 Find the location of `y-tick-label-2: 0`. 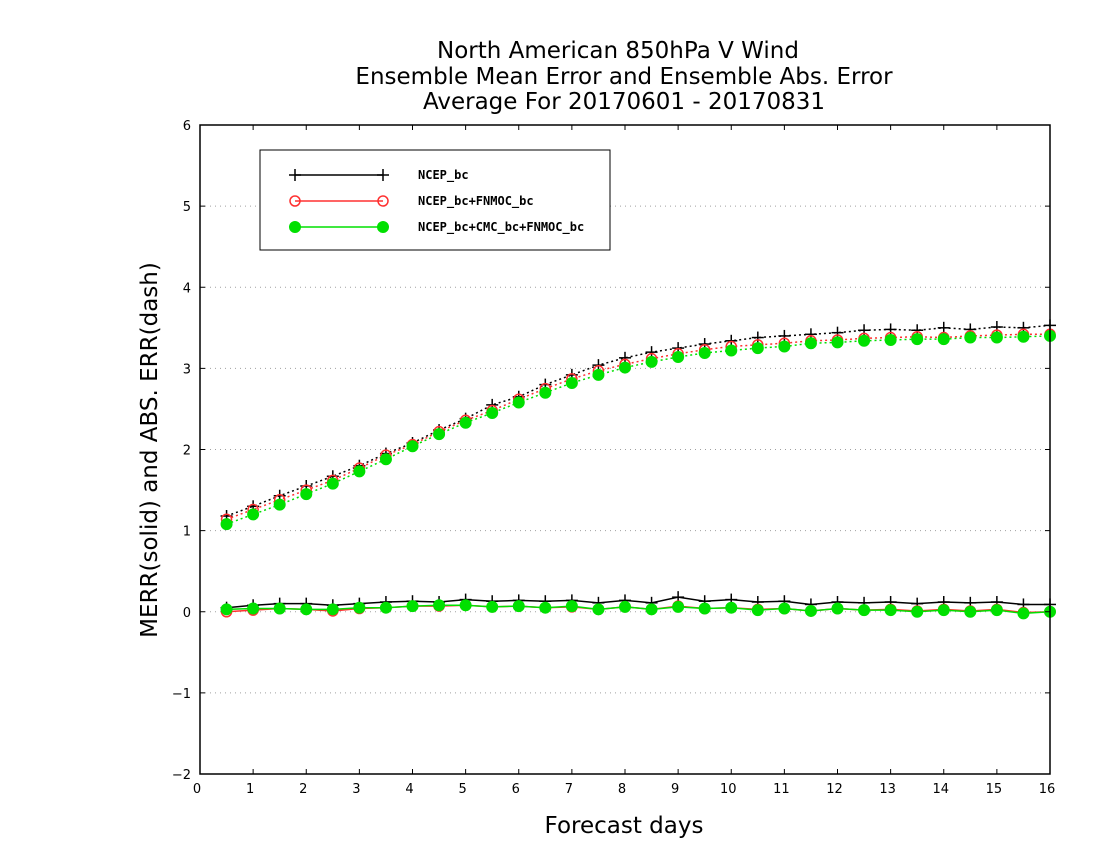

y-tick-label-2: 0 is located at coordinates (187, 613).